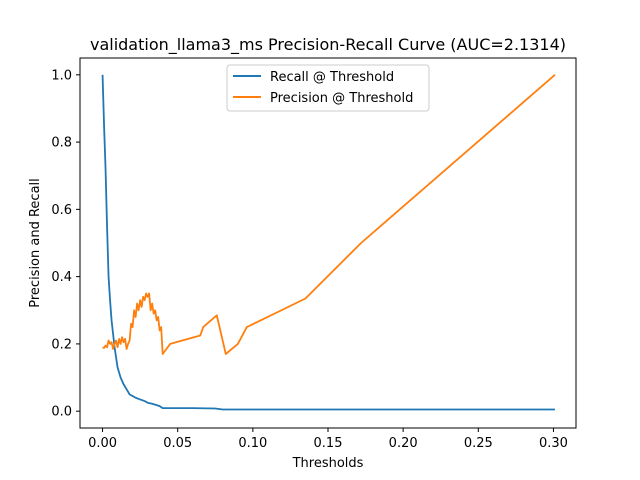 Image resolution: width=640 pixels, height=480 pixels. I want to click on x-tick-label: 0.25, so click(478, 443).